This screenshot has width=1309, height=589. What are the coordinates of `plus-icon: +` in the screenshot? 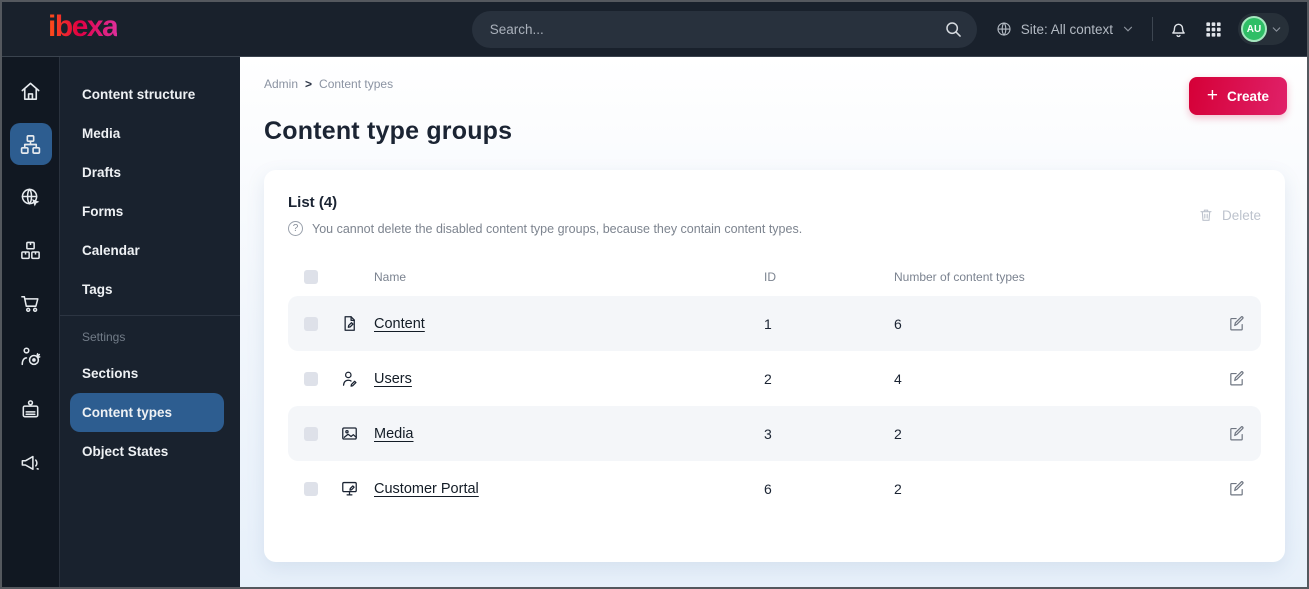 It's located at (1212, 95).